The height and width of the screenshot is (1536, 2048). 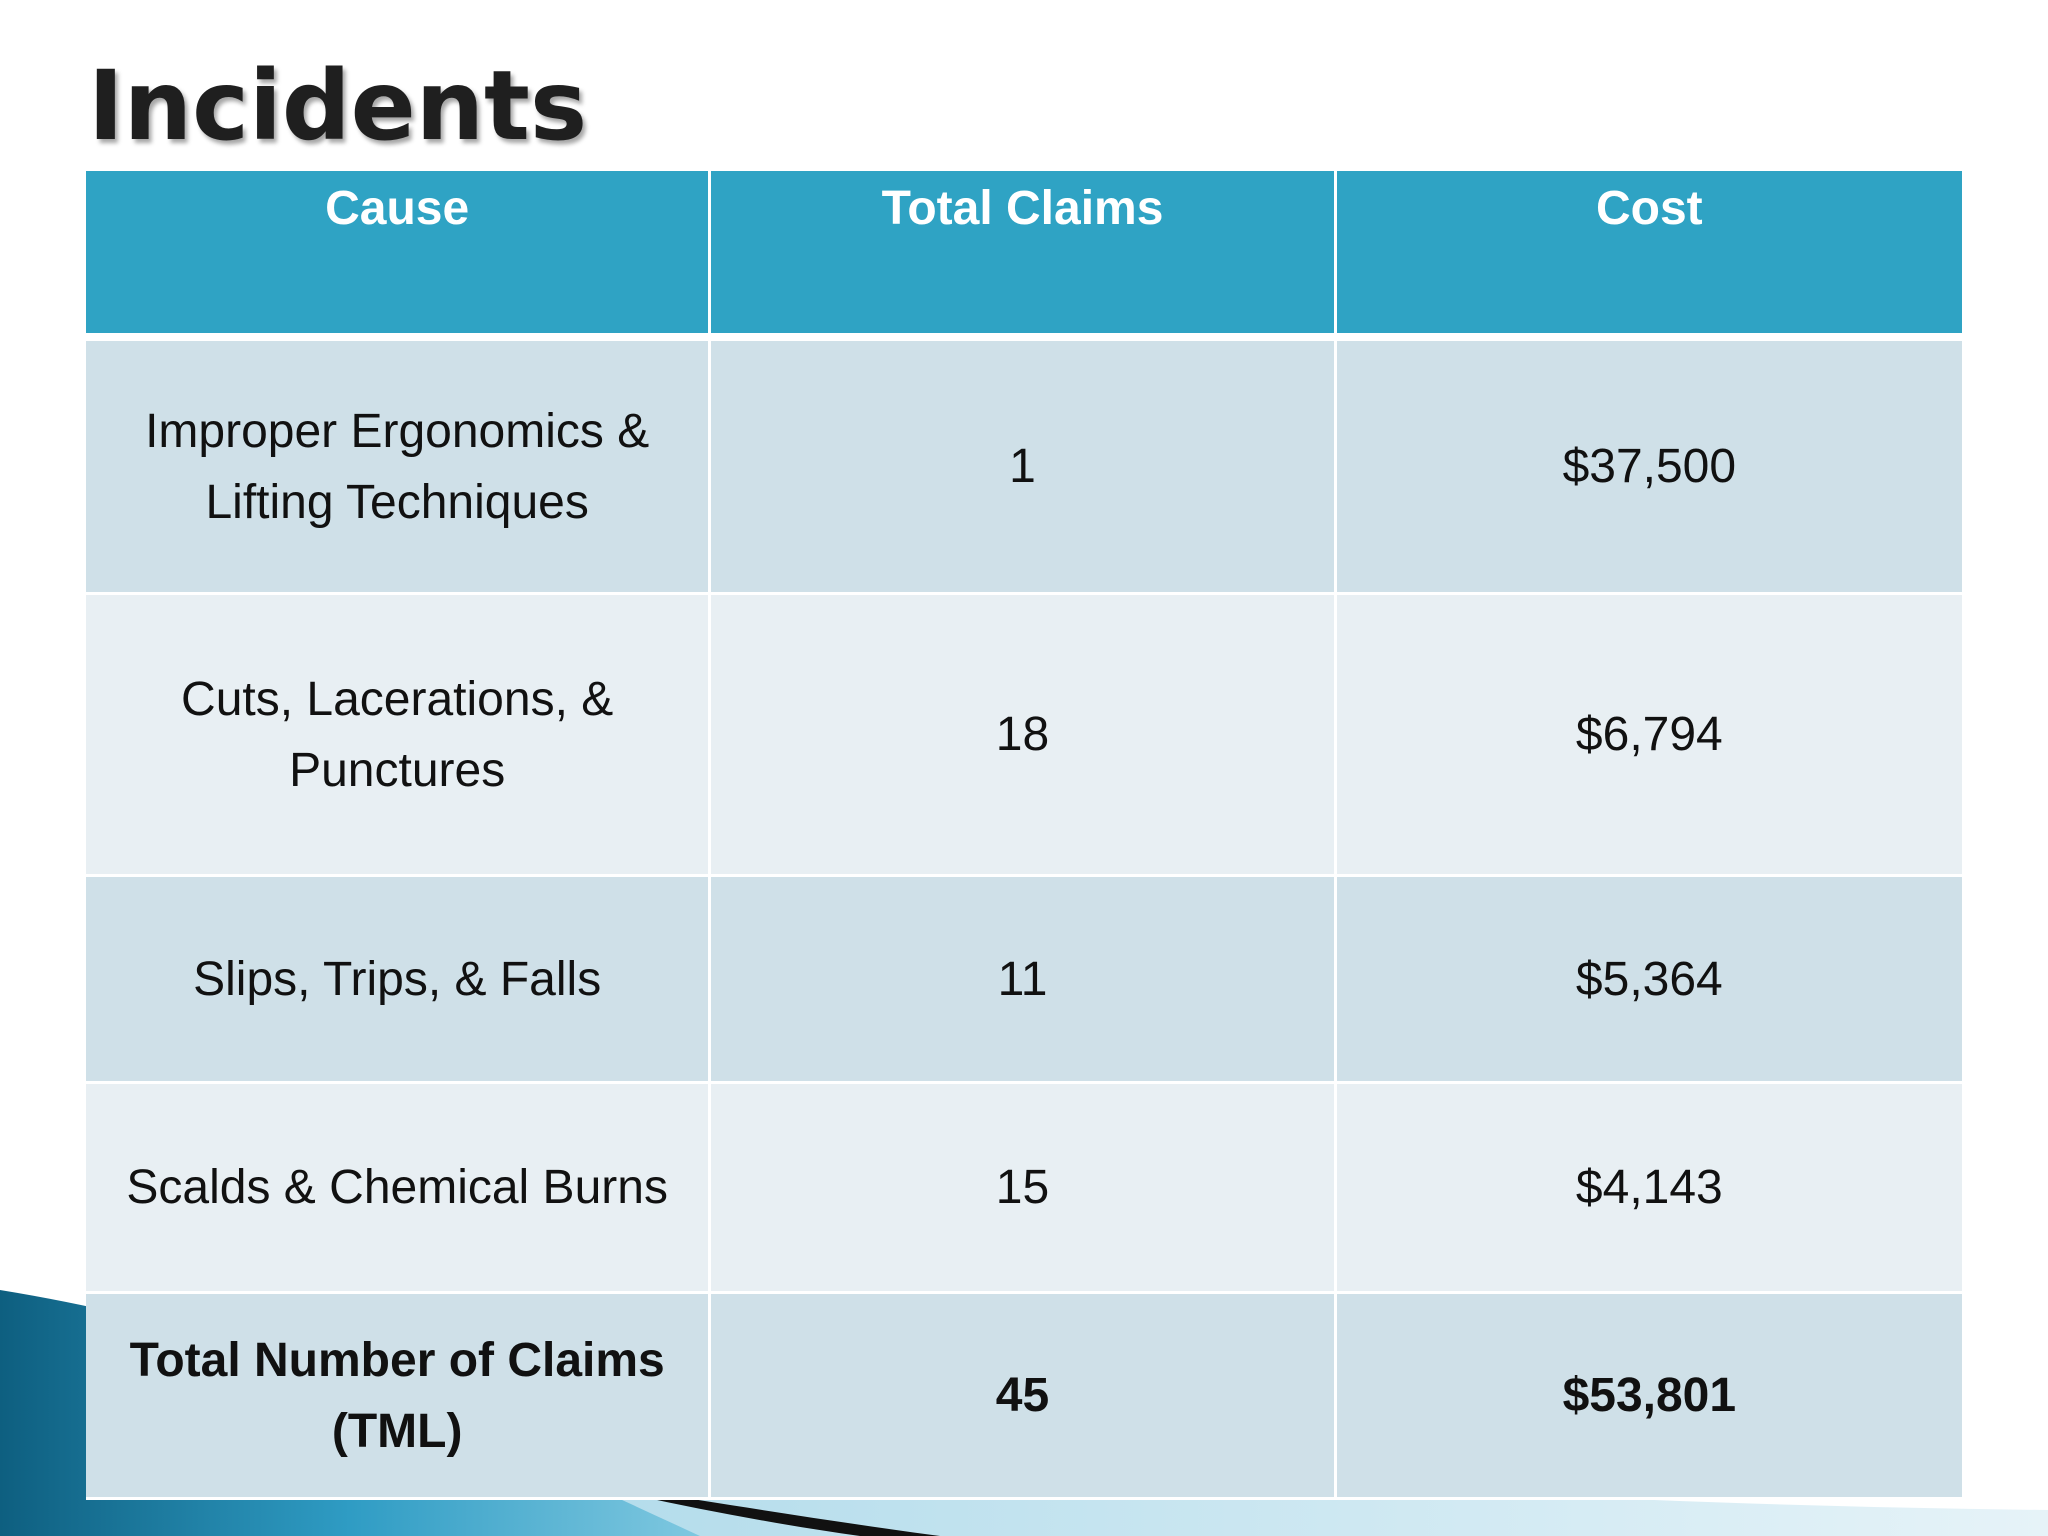 I want to click on total-label-cell: Total Number of Claims (TML), so click(x=399, y=1397).